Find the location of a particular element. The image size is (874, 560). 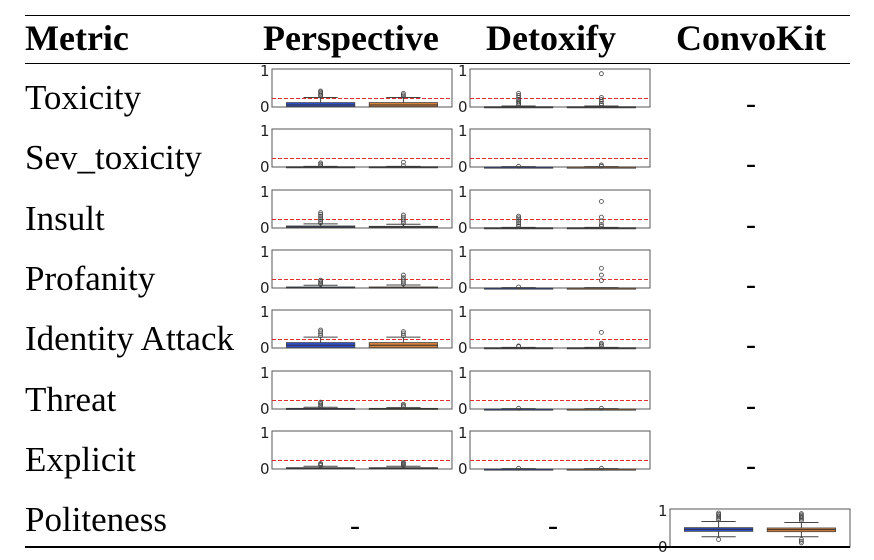

boxplot-convokit: 10 is located at coordinates (754, 529).